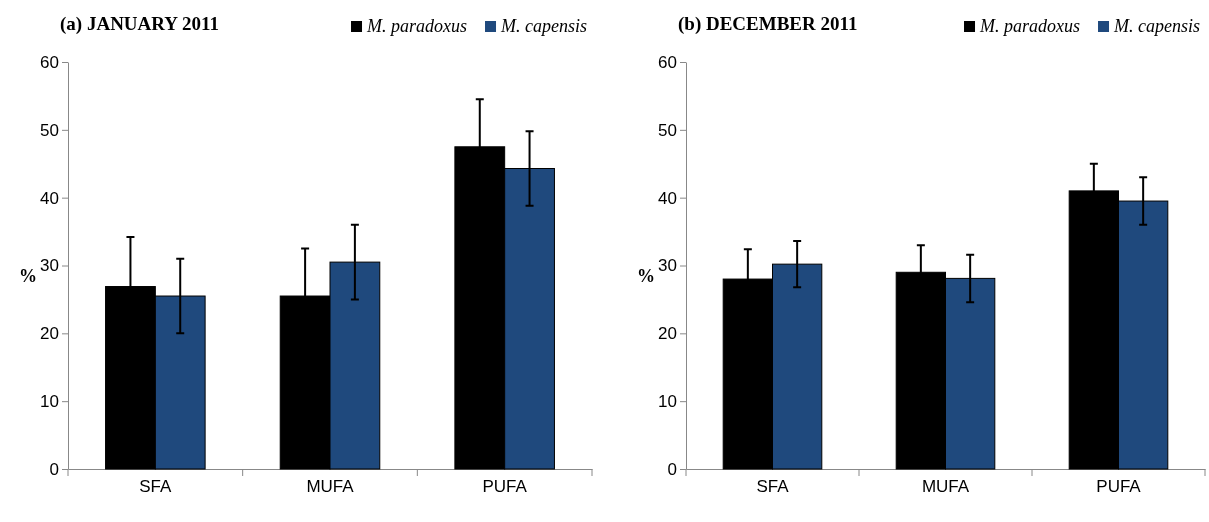 The image size is (1209, 522). I want to click on chart-title: (a) JANUARY 2011, so click(140, 24).